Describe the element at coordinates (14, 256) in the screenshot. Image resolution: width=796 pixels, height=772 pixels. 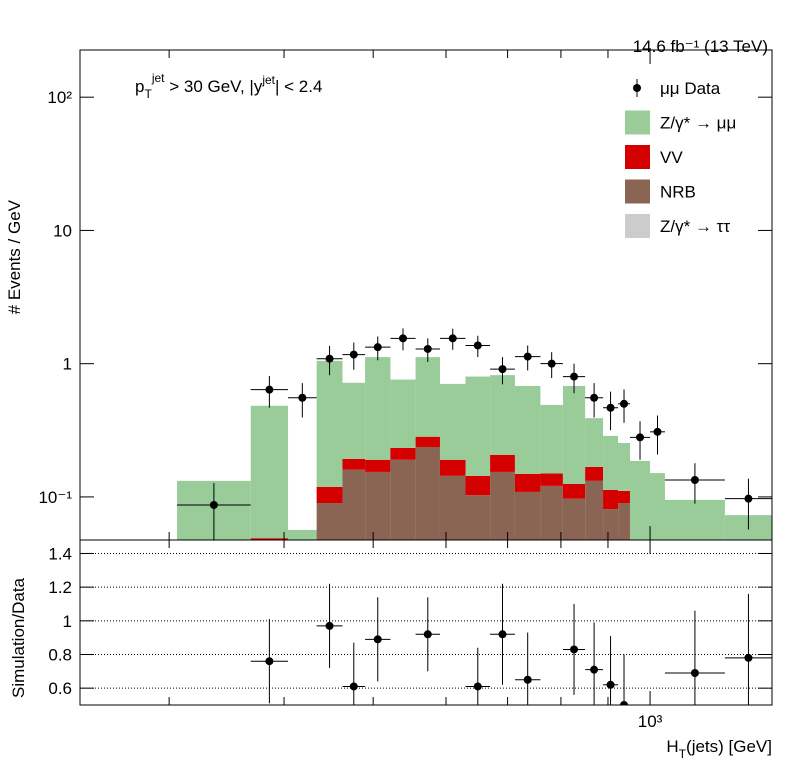
I see `y-label: # Events / GeV` at that location.